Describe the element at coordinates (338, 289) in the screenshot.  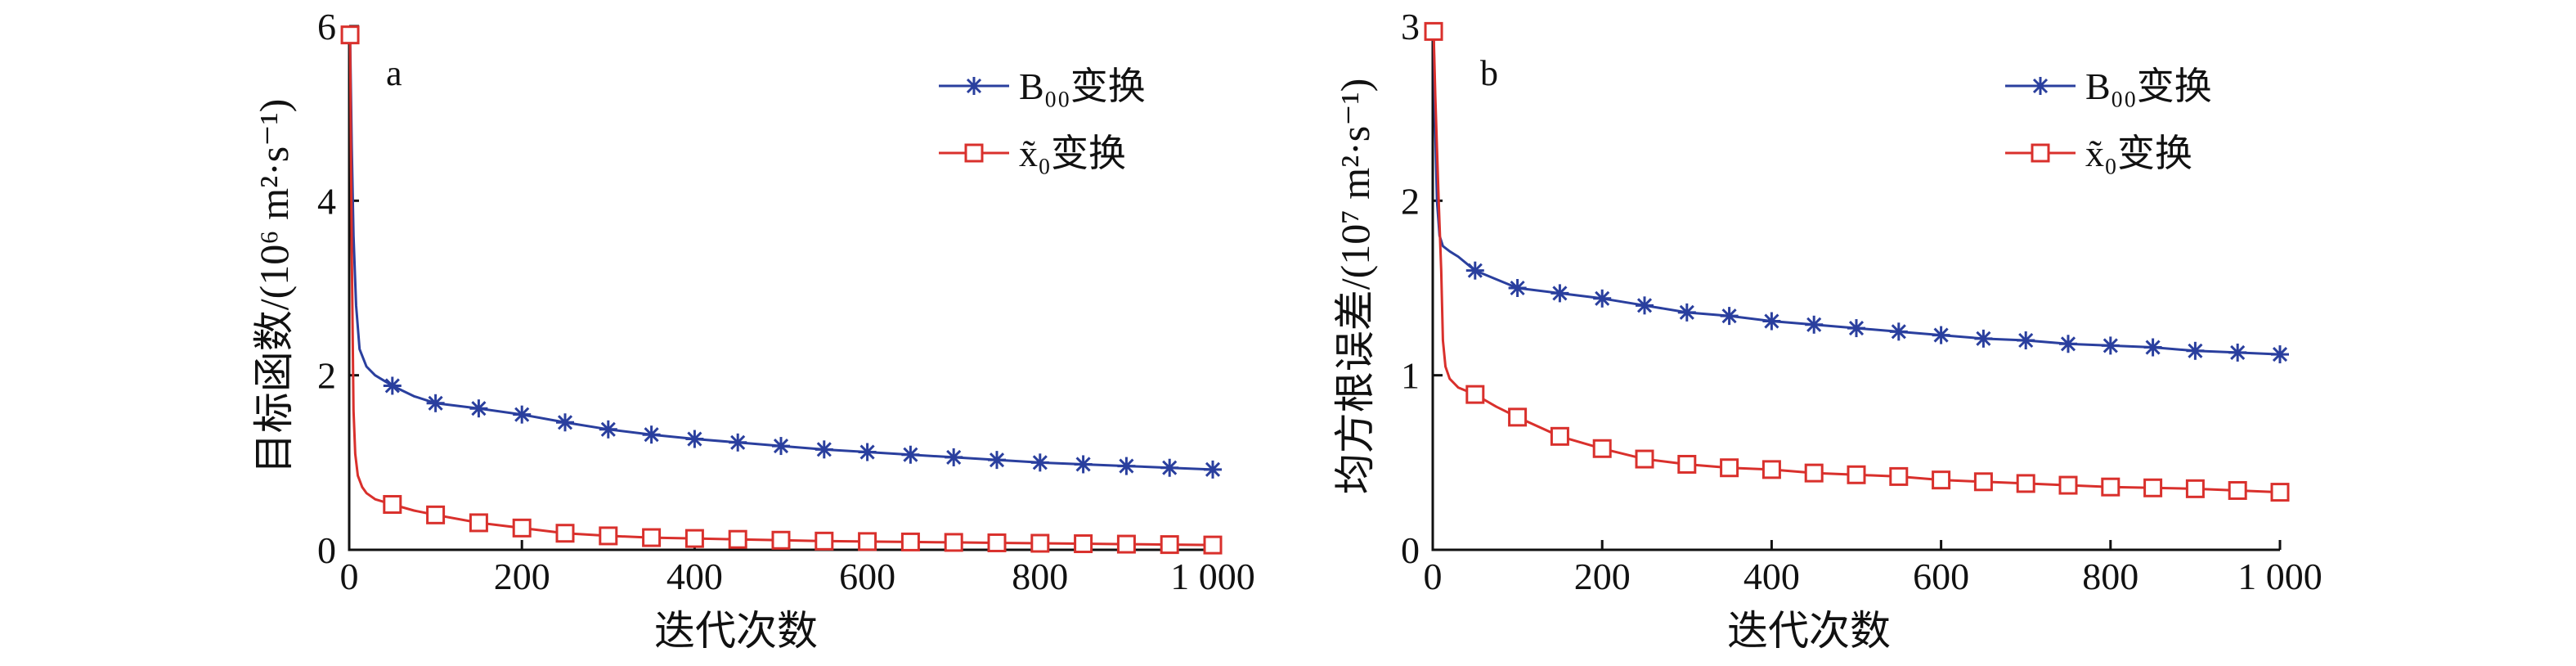
I see `y-axis-ticks: 0 2 4 6` at that location.